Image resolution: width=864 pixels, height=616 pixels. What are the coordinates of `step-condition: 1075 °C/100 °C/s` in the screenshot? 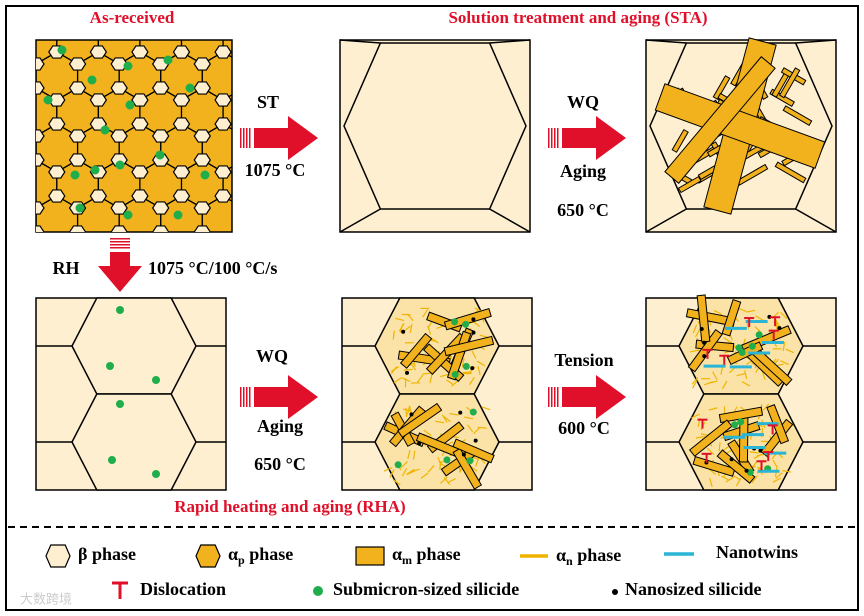 It's located at (212, 268).